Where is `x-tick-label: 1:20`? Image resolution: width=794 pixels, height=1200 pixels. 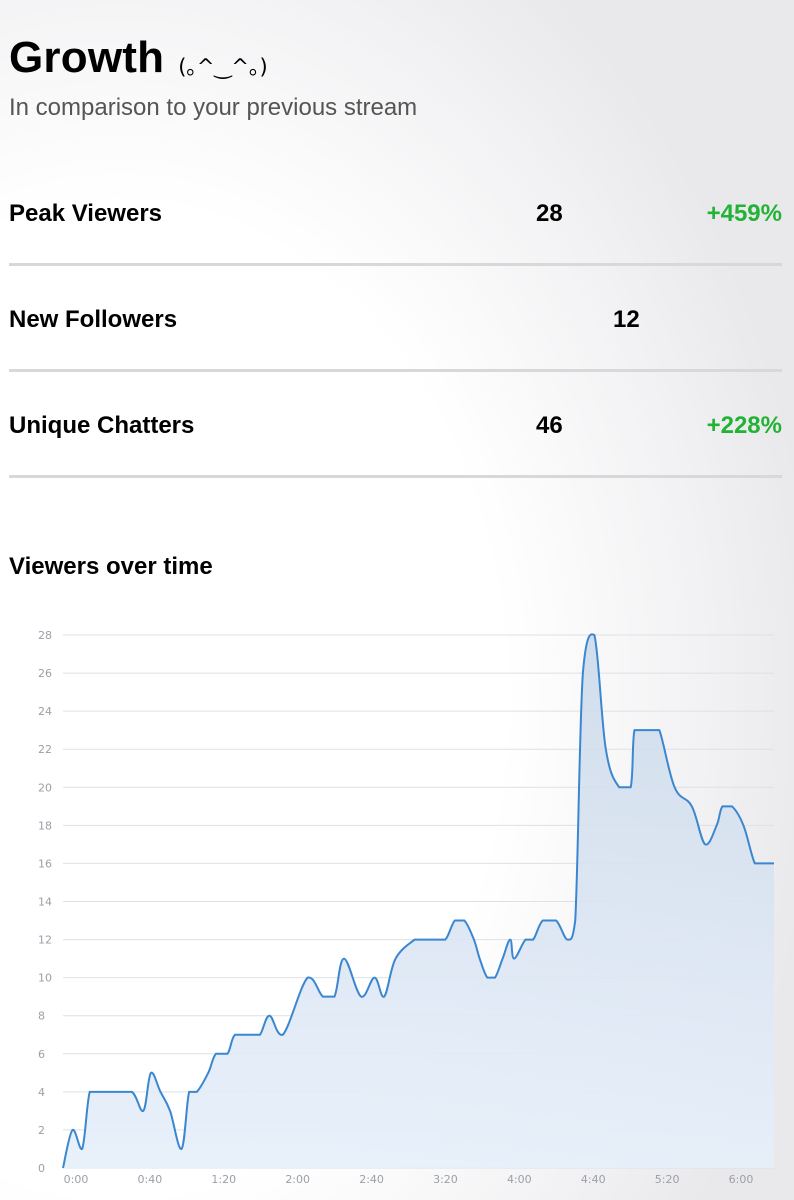
x-tick-label: 1:20 is located at coordinates (223, 1179).